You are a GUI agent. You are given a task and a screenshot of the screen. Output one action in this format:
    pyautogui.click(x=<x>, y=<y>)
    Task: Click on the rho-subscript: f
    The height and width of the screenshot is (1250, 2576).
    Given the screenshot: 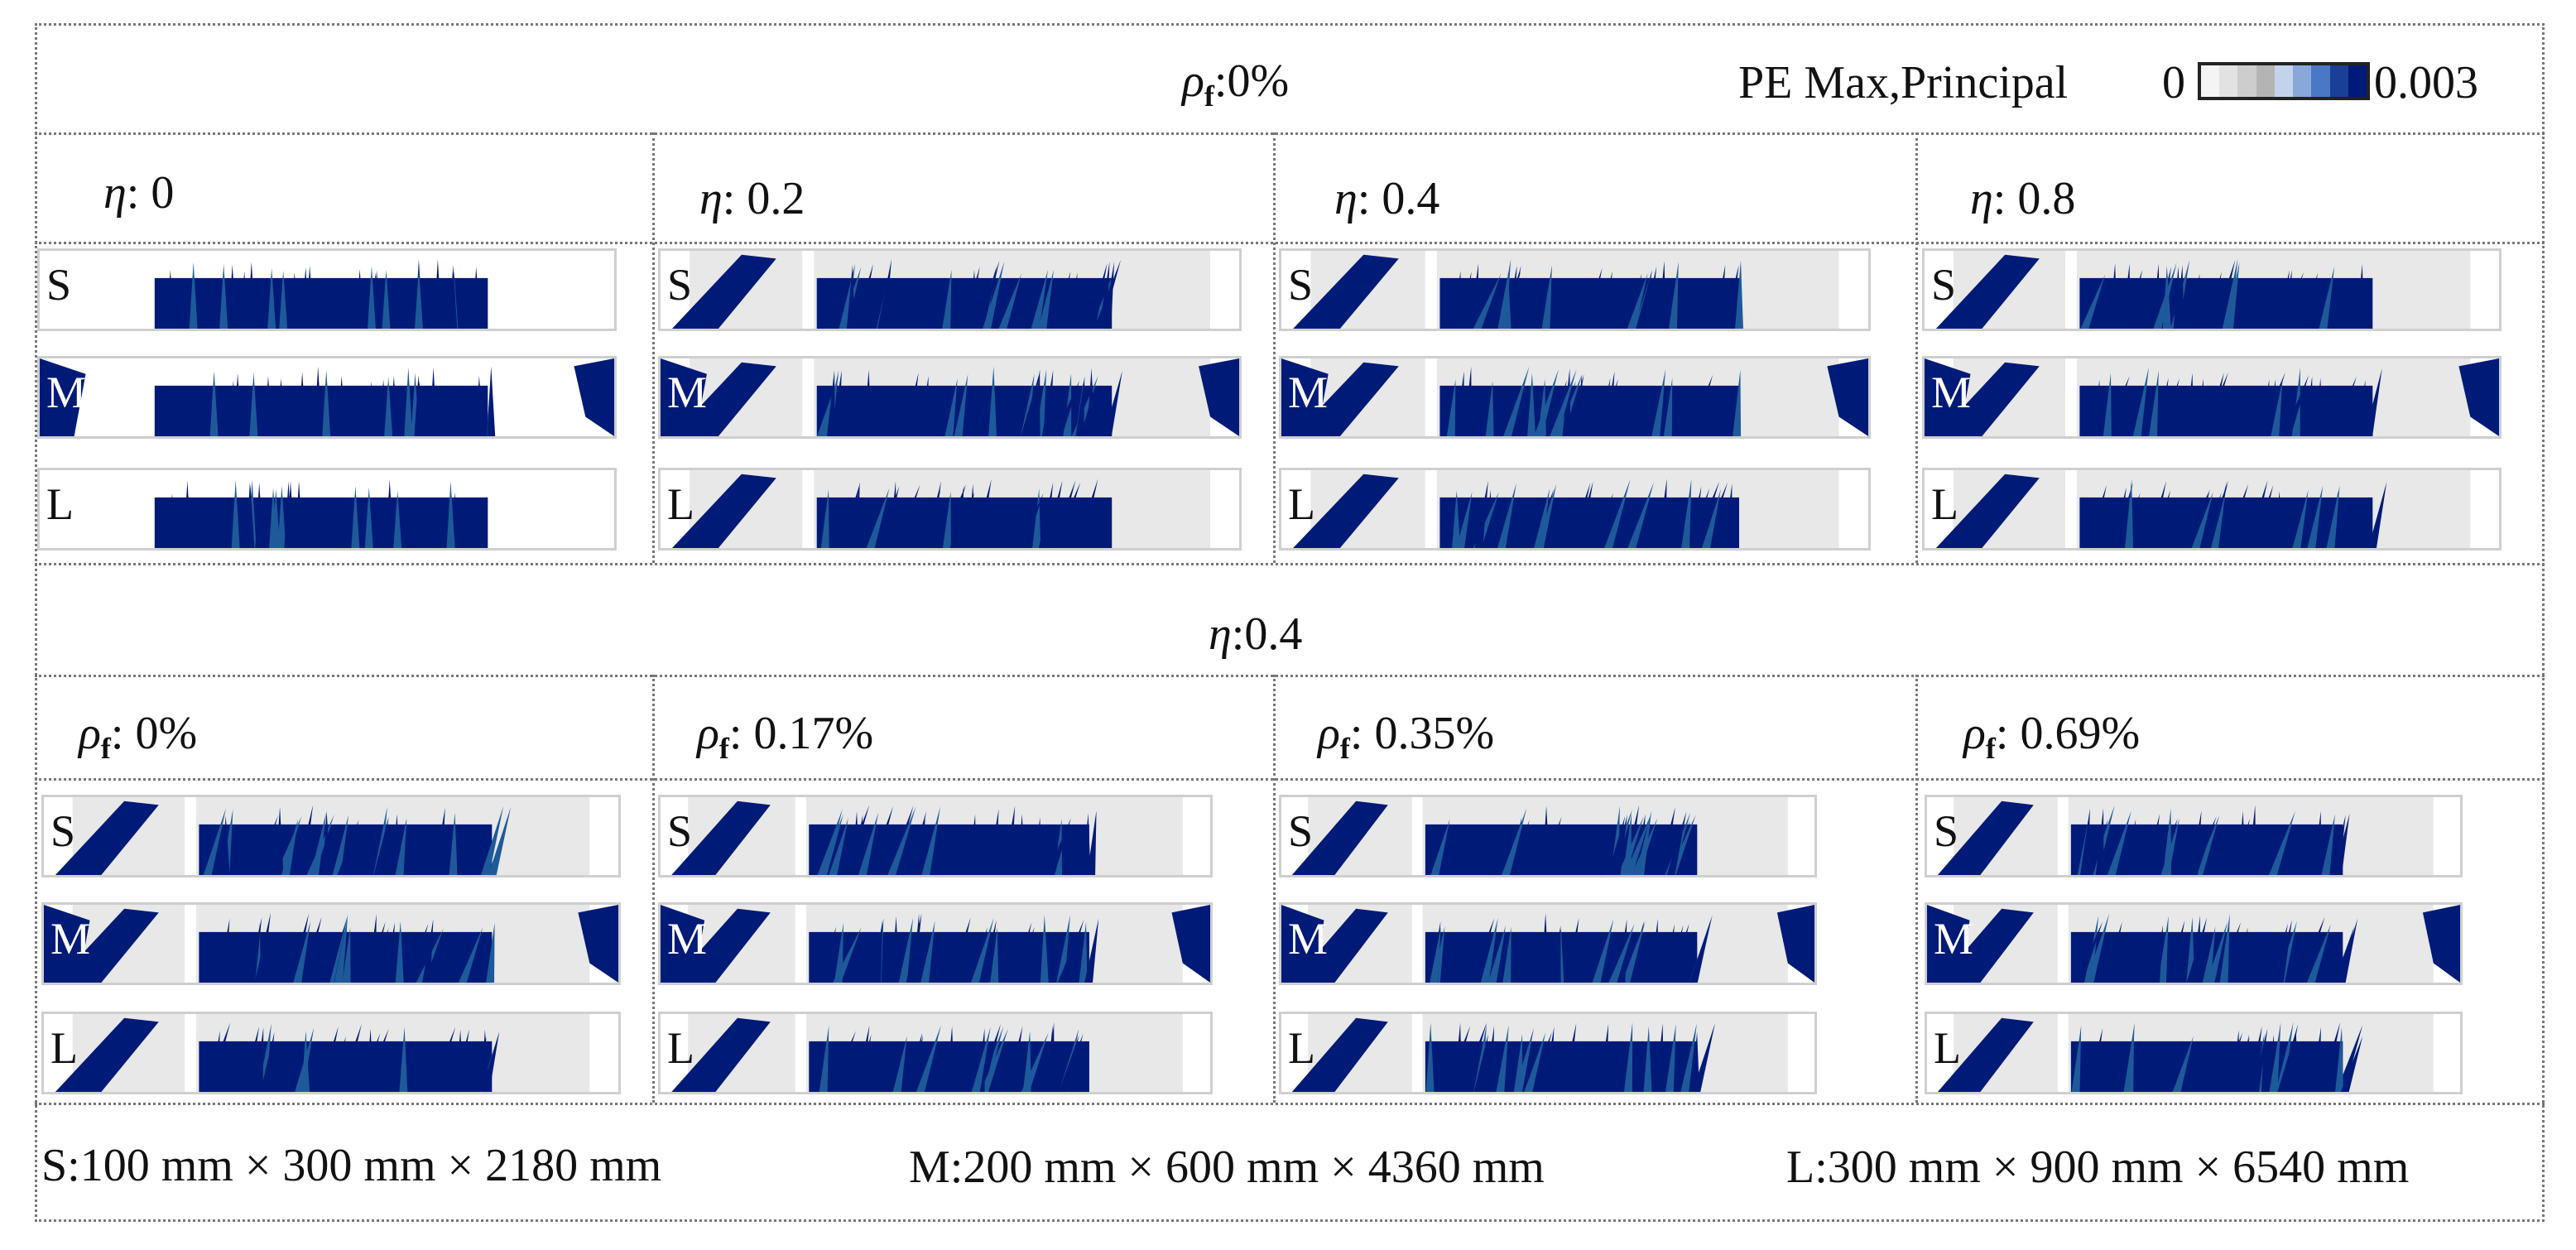 What is the action you would take?
    pyautogui.click(x=1209, y=96)
    